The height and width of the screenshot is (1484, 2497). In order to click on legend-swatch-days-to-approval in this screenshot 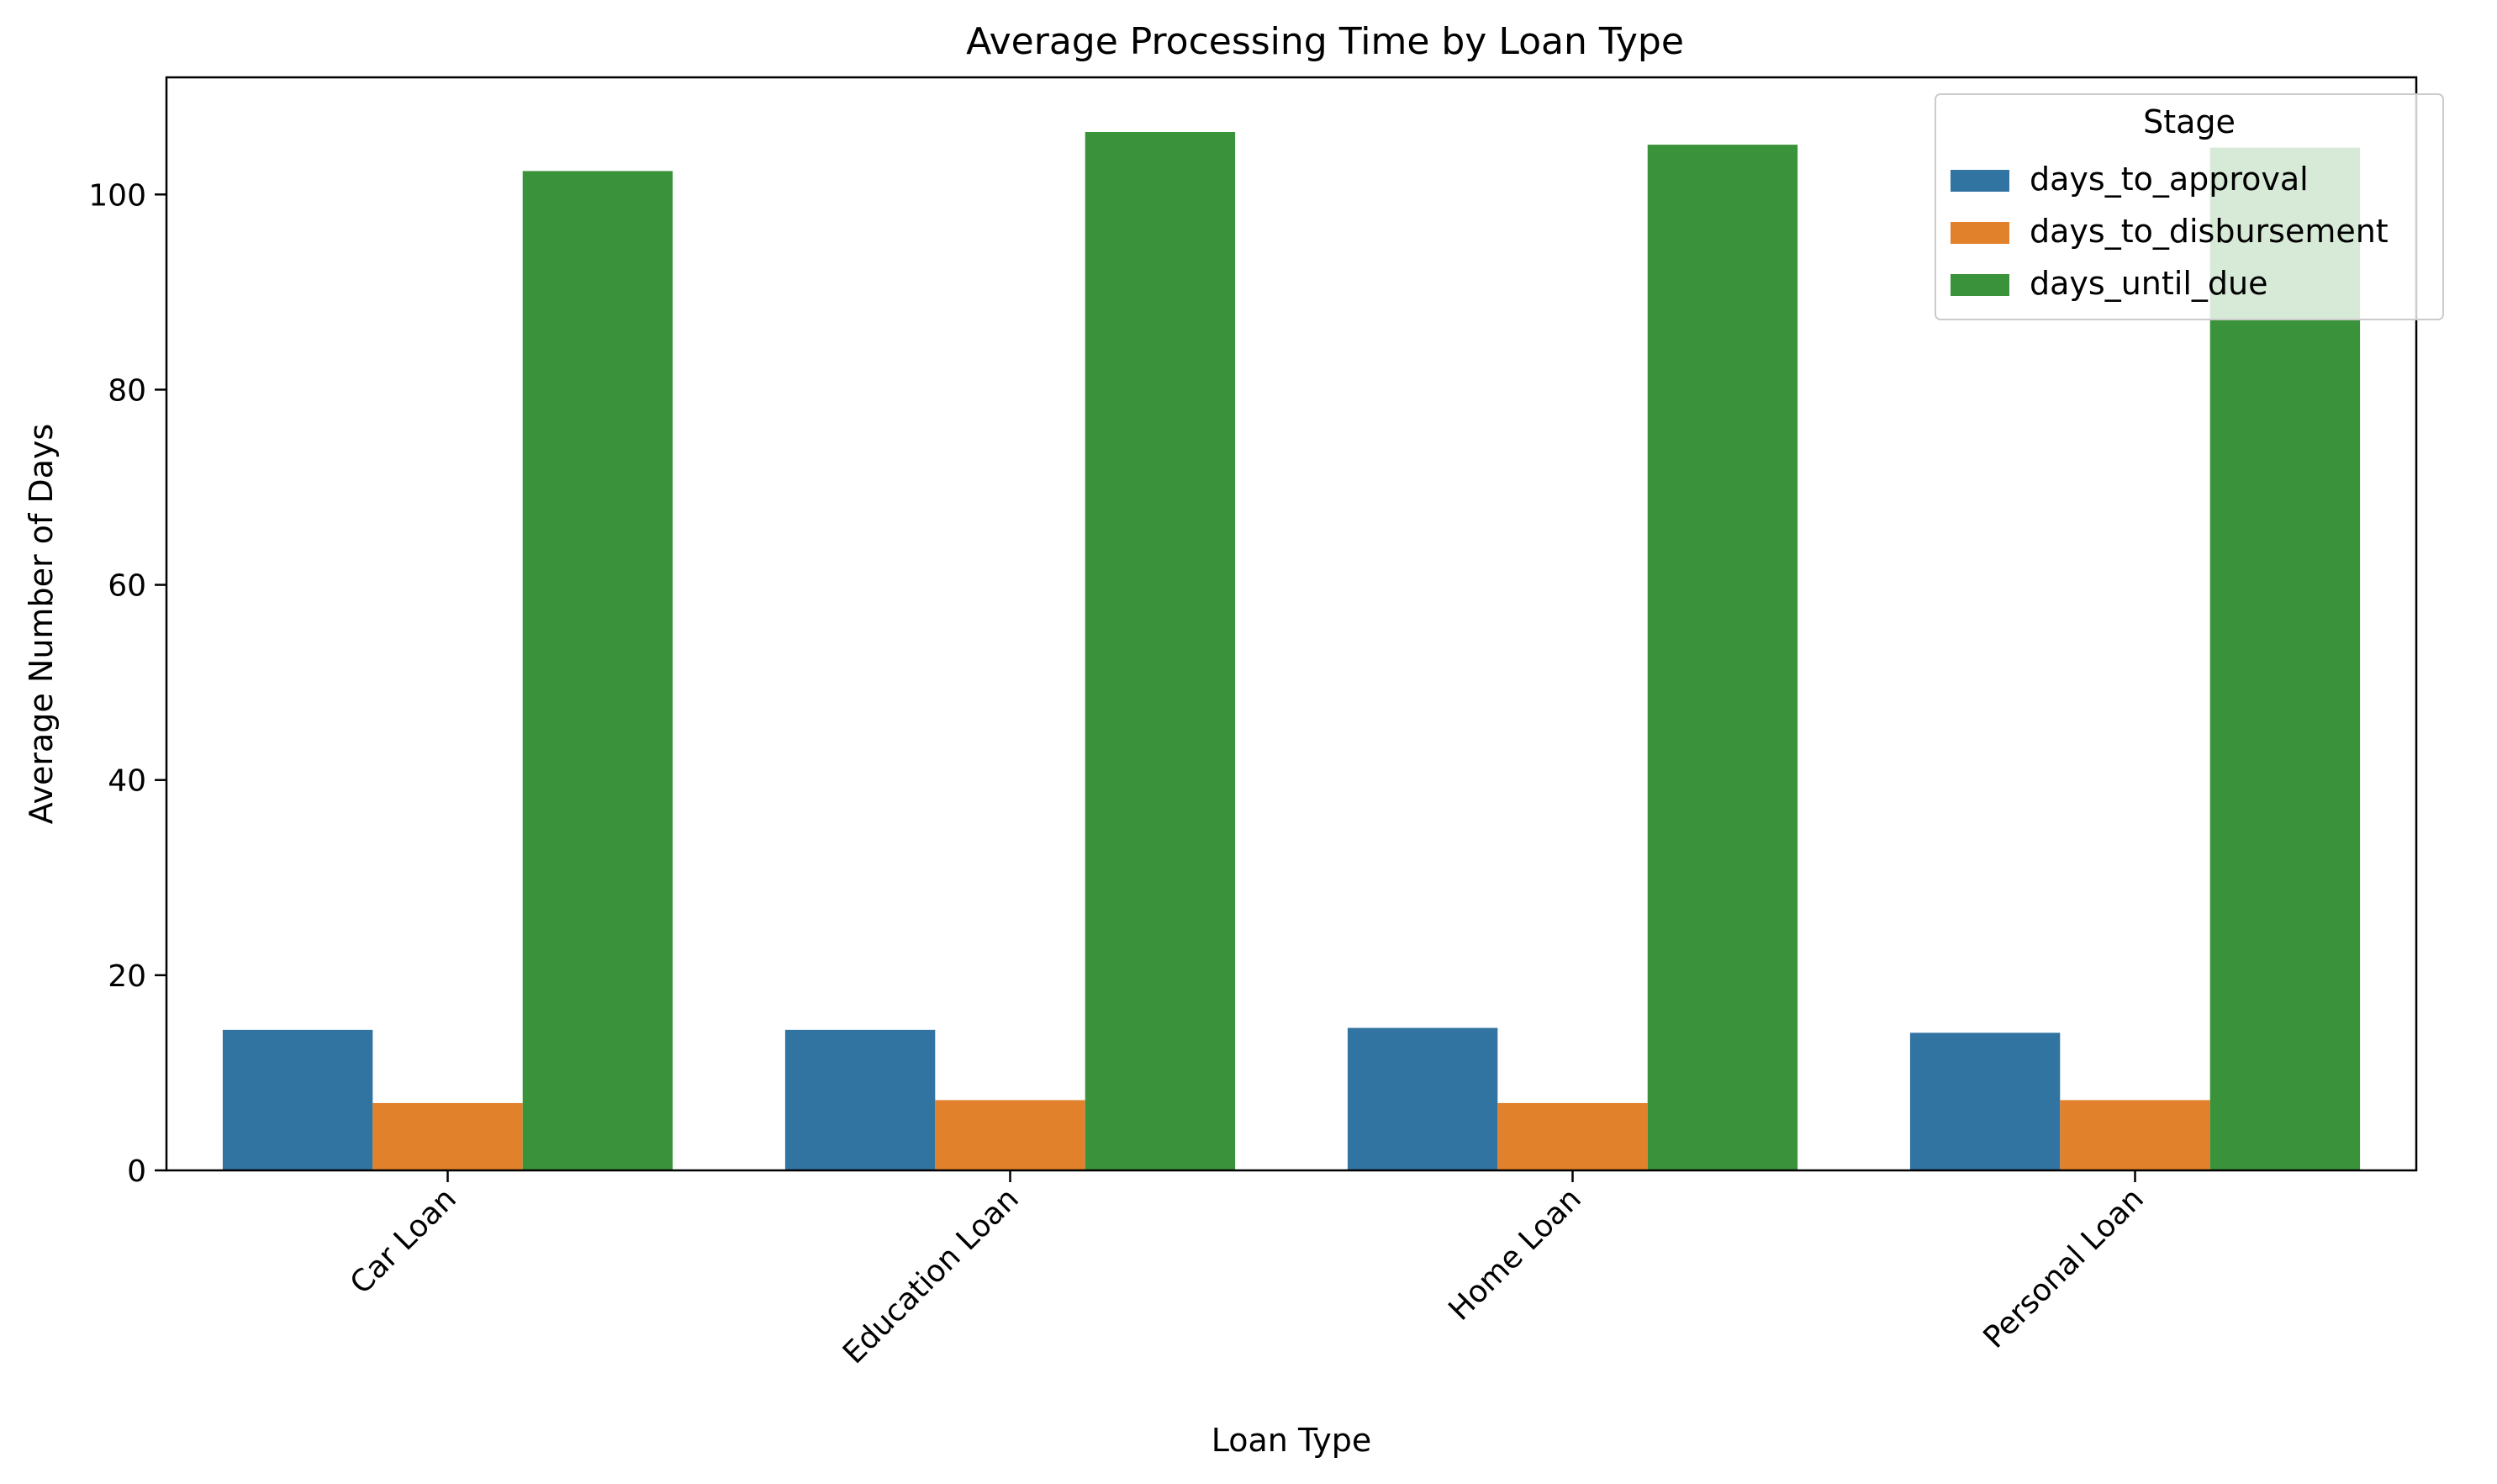, I will do `click(1980, 181)`.